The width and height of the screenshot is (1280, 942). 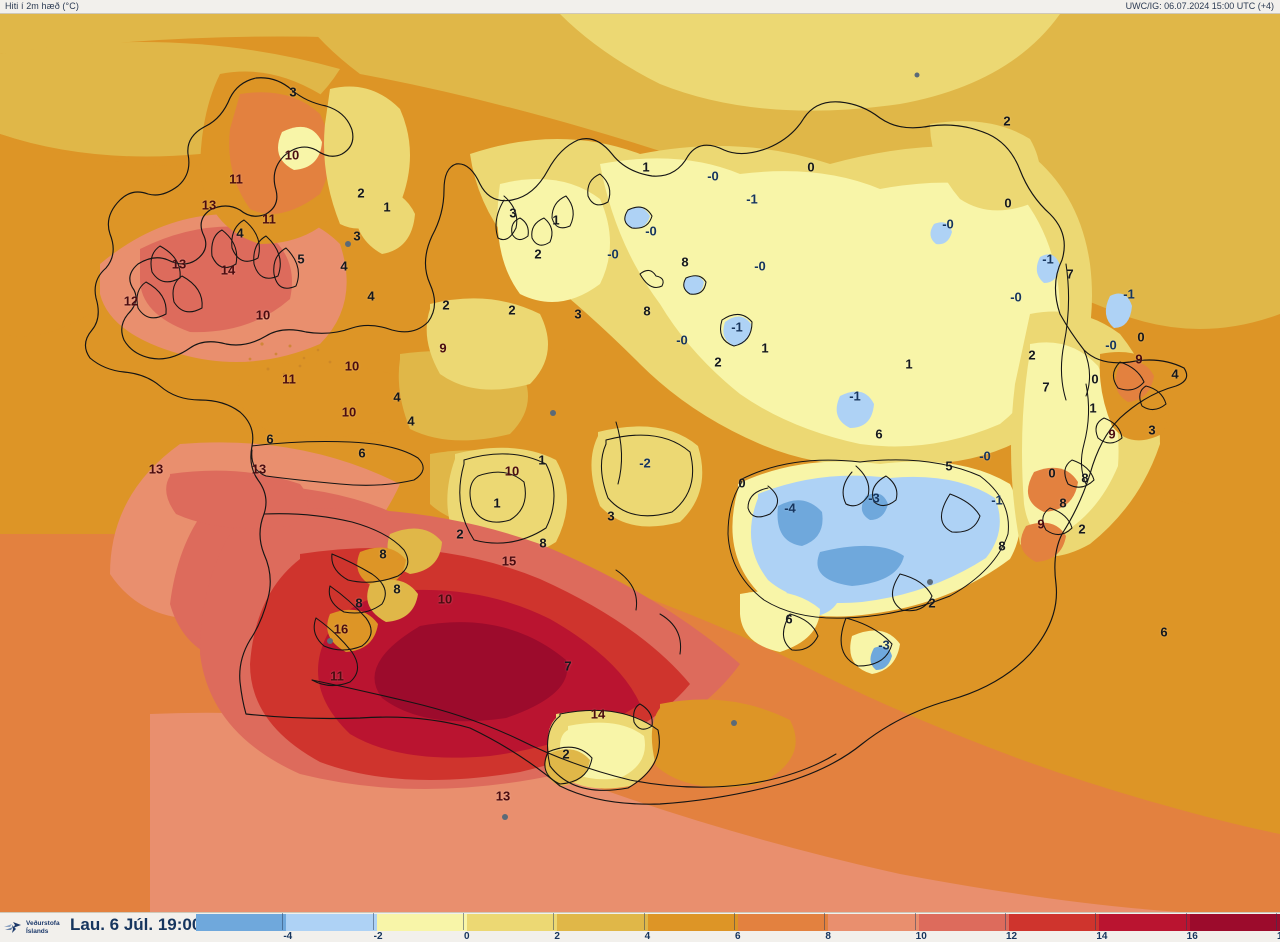 I want to click on colorbar-tick-label: -4, so click(x=287, y=927).